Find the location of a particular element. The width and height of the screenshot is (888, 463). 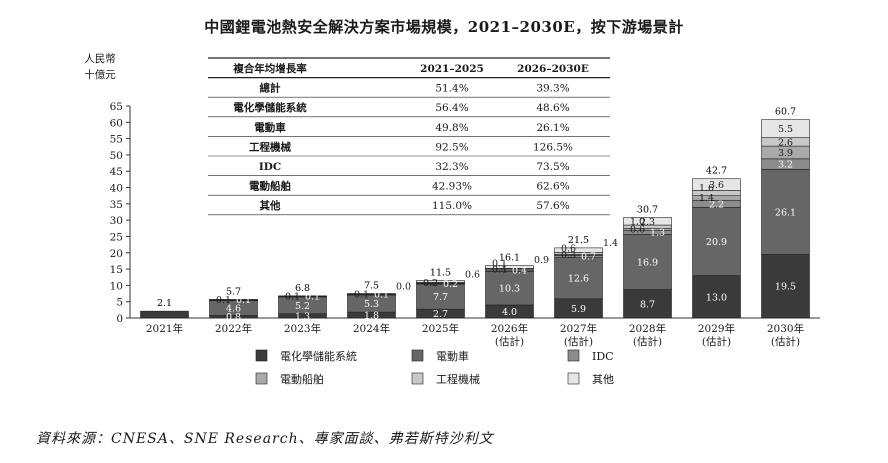

y-tick-label: 55 is located at coordinates (116, 140).